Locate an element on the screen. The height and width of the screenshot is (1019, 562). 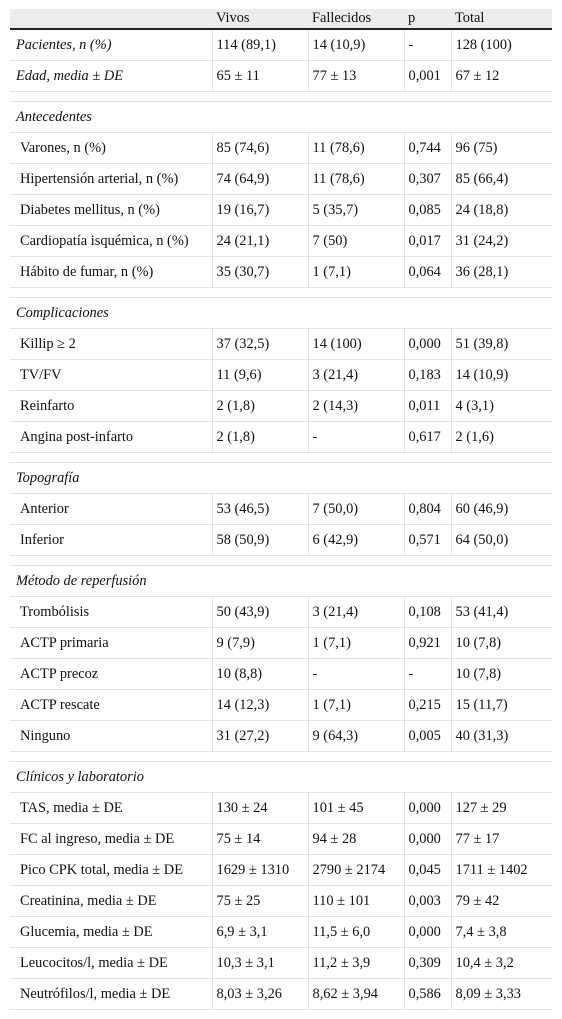
total-cell: 67 ± 12 is located at coordinates (501, 76).